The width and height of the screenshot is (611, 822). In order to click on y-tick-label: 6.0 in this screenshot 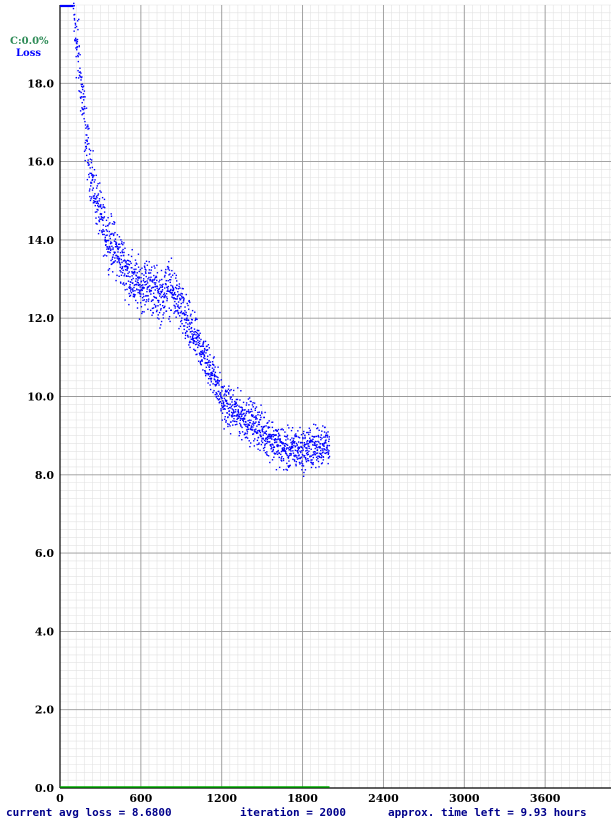, I will do `click(44, 553)`.